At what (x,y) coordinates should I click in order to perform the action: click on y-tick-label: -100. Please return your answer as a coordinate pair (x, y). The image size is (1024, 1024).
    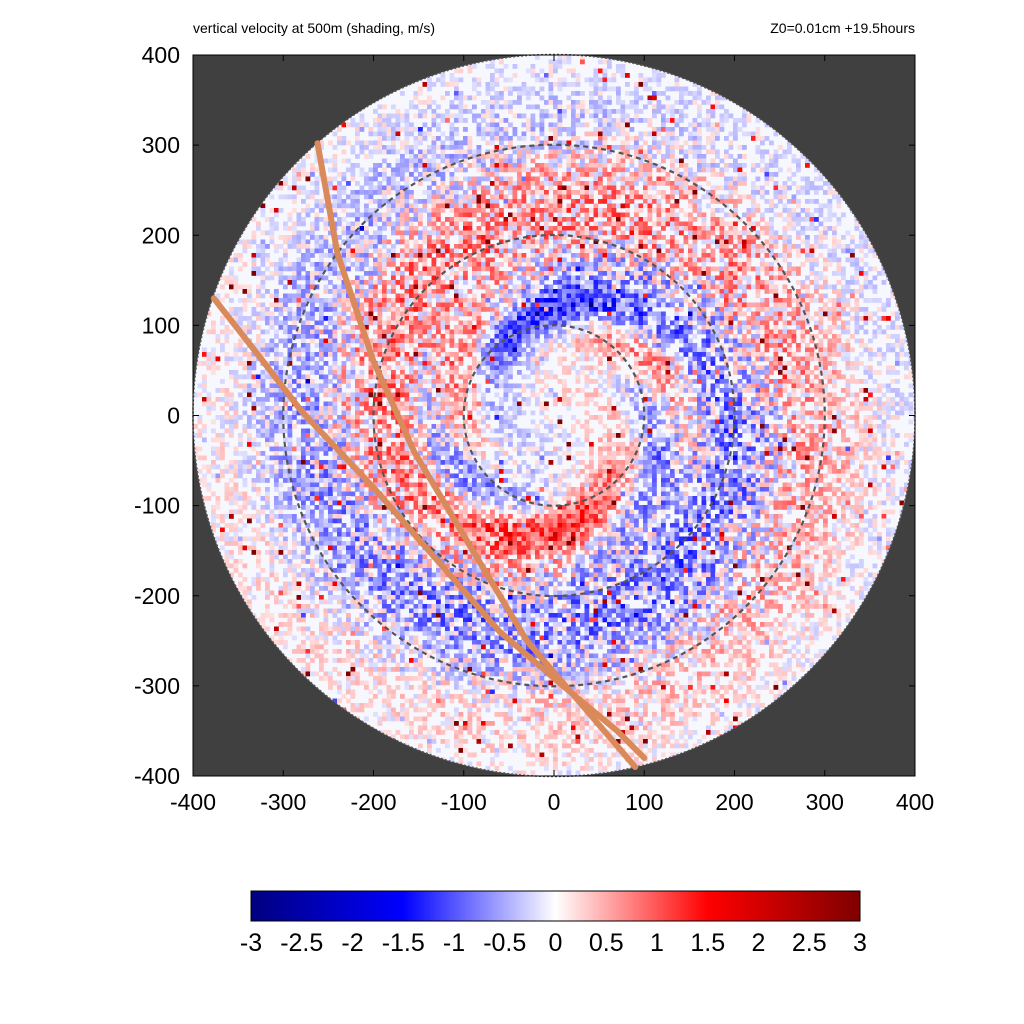
    Looking at the image, I should click on (157, 506).